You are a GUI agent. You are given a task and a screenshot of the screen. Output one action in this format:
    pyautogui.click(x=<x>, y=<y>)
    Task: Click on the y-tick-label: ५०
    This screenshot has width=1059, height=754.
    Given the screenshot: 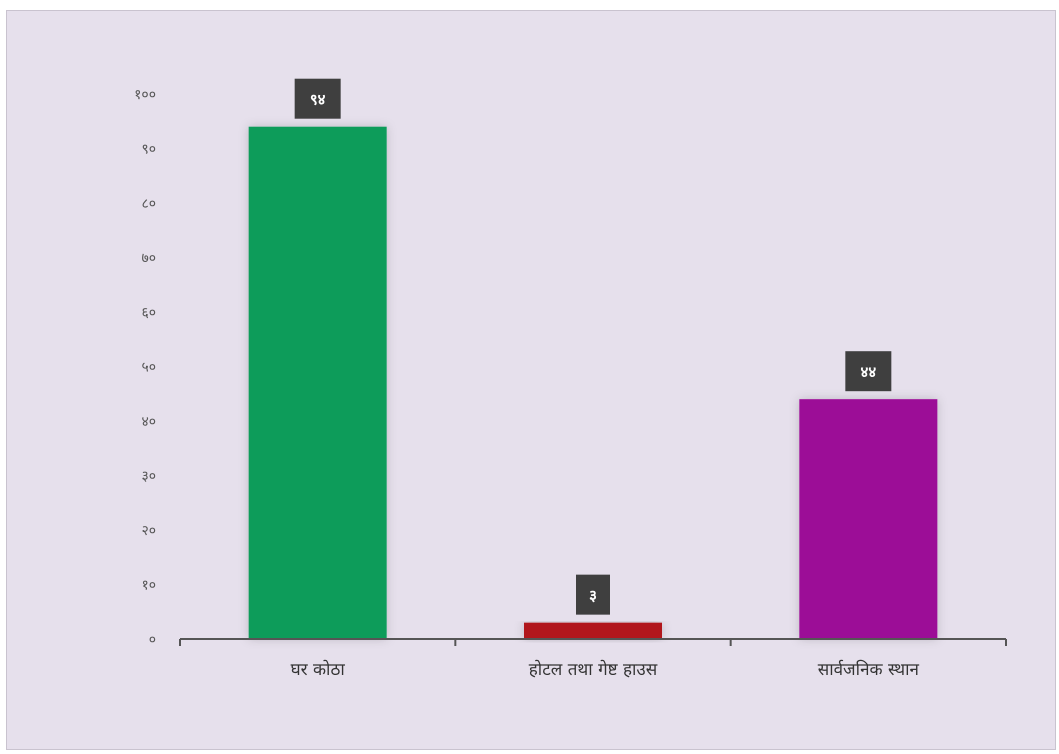 What is the action you would take?
    pyautogui.click(x=148, y=368)
    